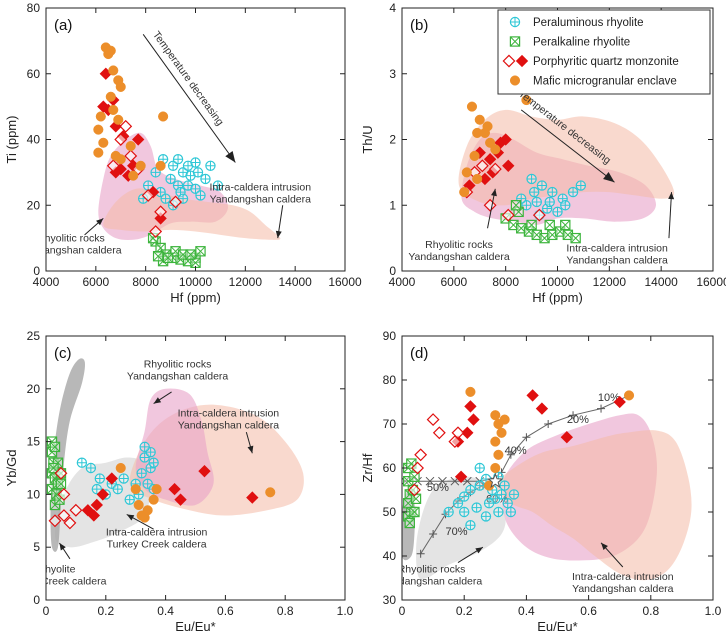  Describe the element at coordinates (538, 436) in the screenshot. I see `series-porph` at that location.